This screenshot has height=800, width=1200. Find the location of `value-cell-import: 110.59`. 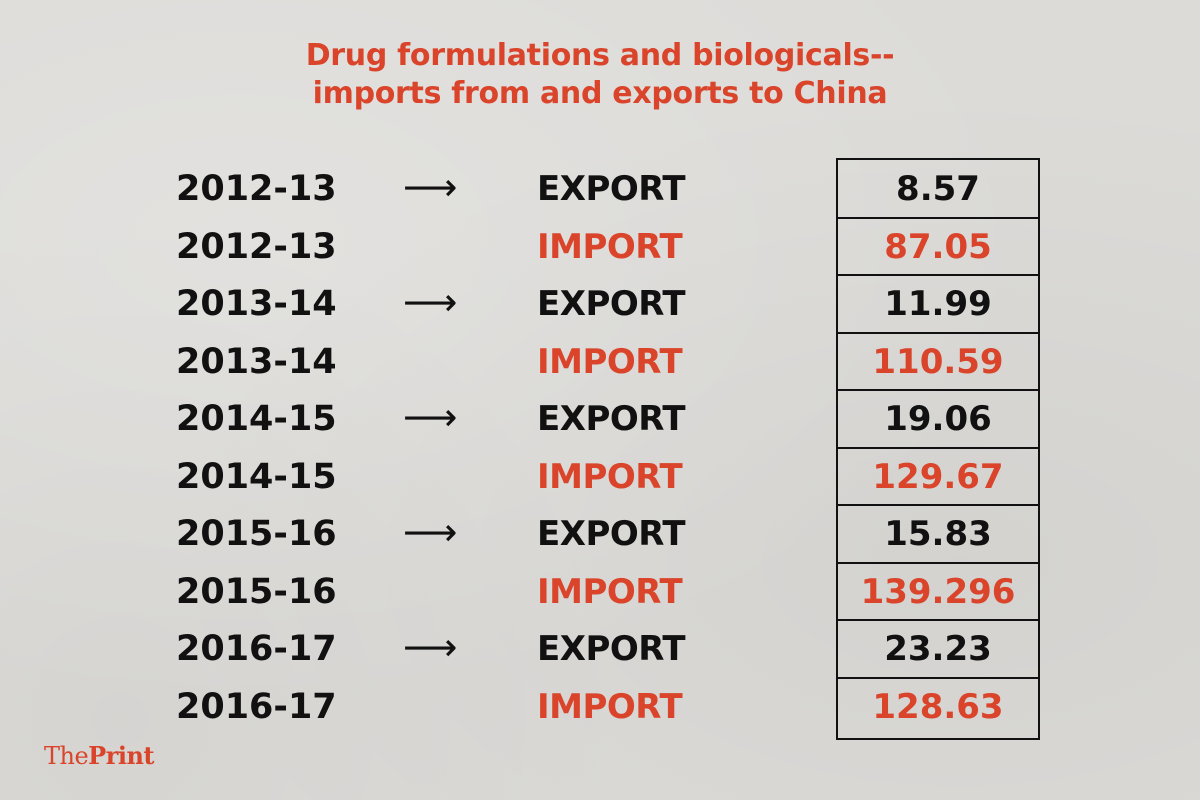

value-cell-import: 110.59 is located at coordinates (938, 361).